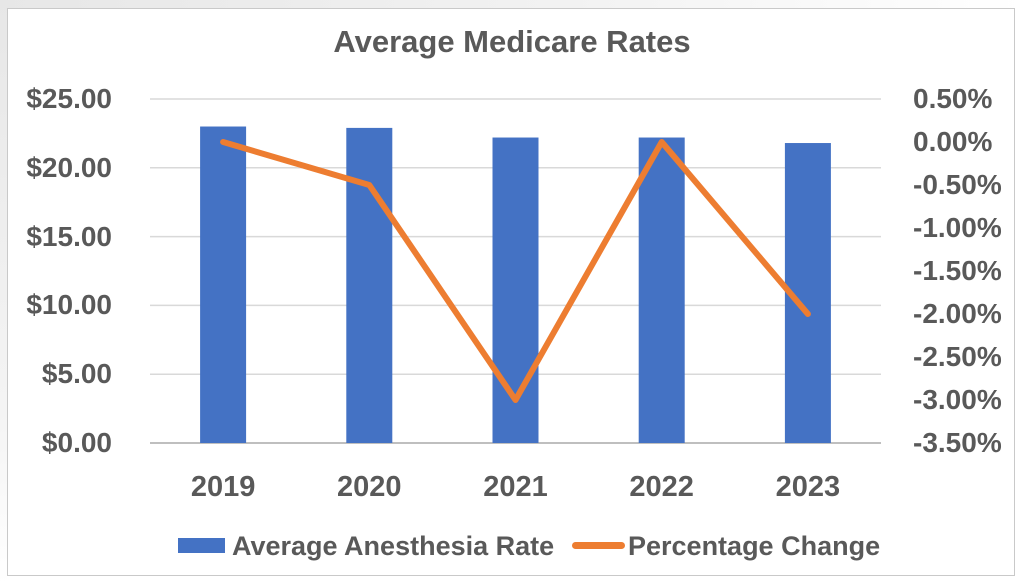  What do you see at coordinates (957, 313) in the screenshot?
I see `y-right-tick: -2.00%` at bounding box center [957, 313].